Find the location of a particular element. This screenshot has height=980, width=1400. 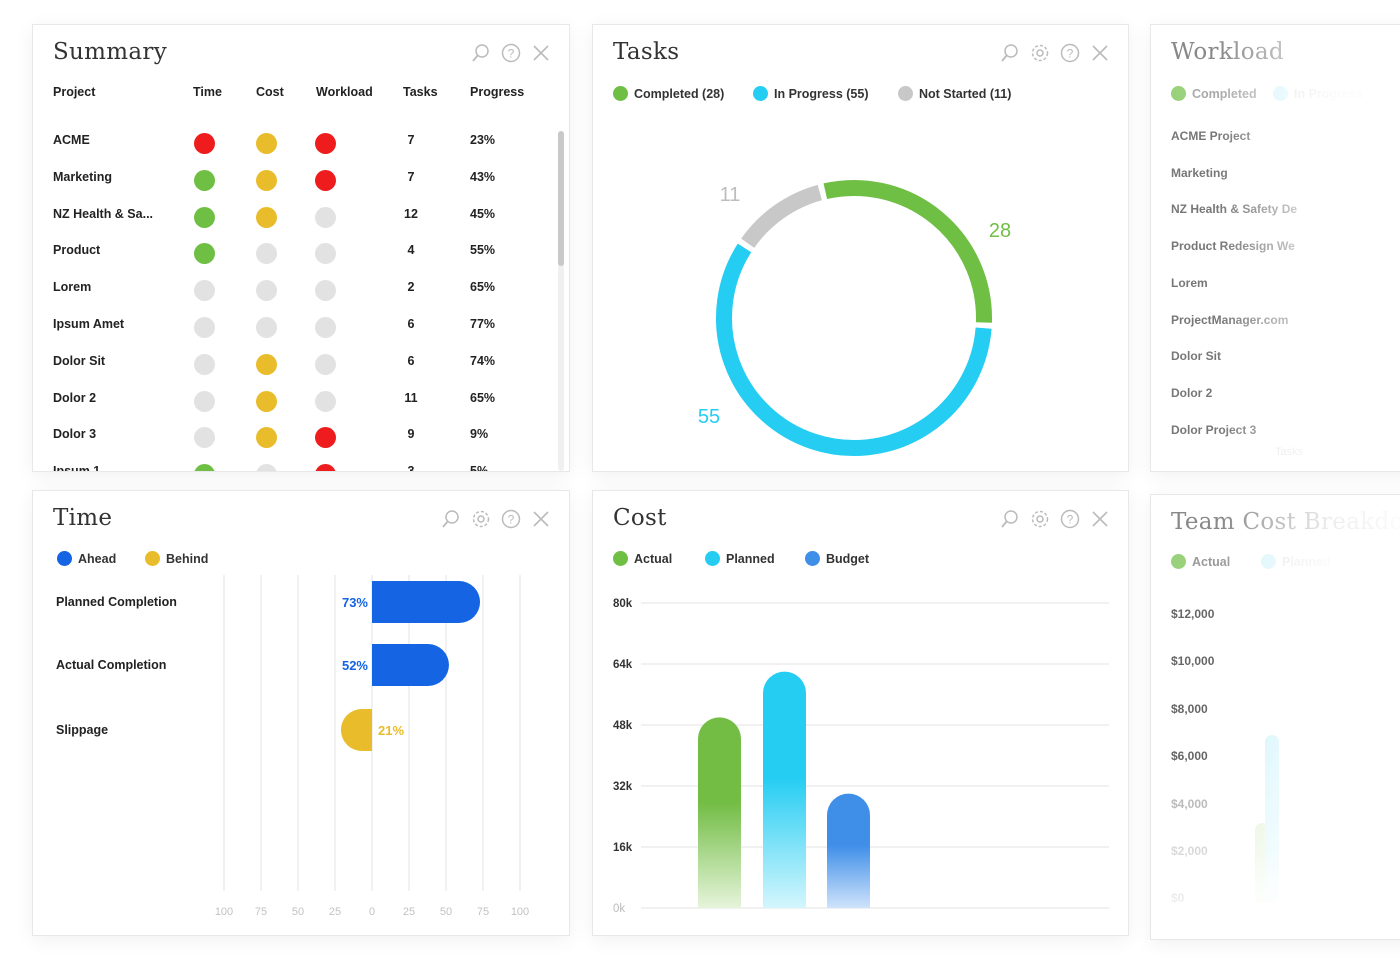

legend-item: In Progress (55) is located at coordinates (810, 93).